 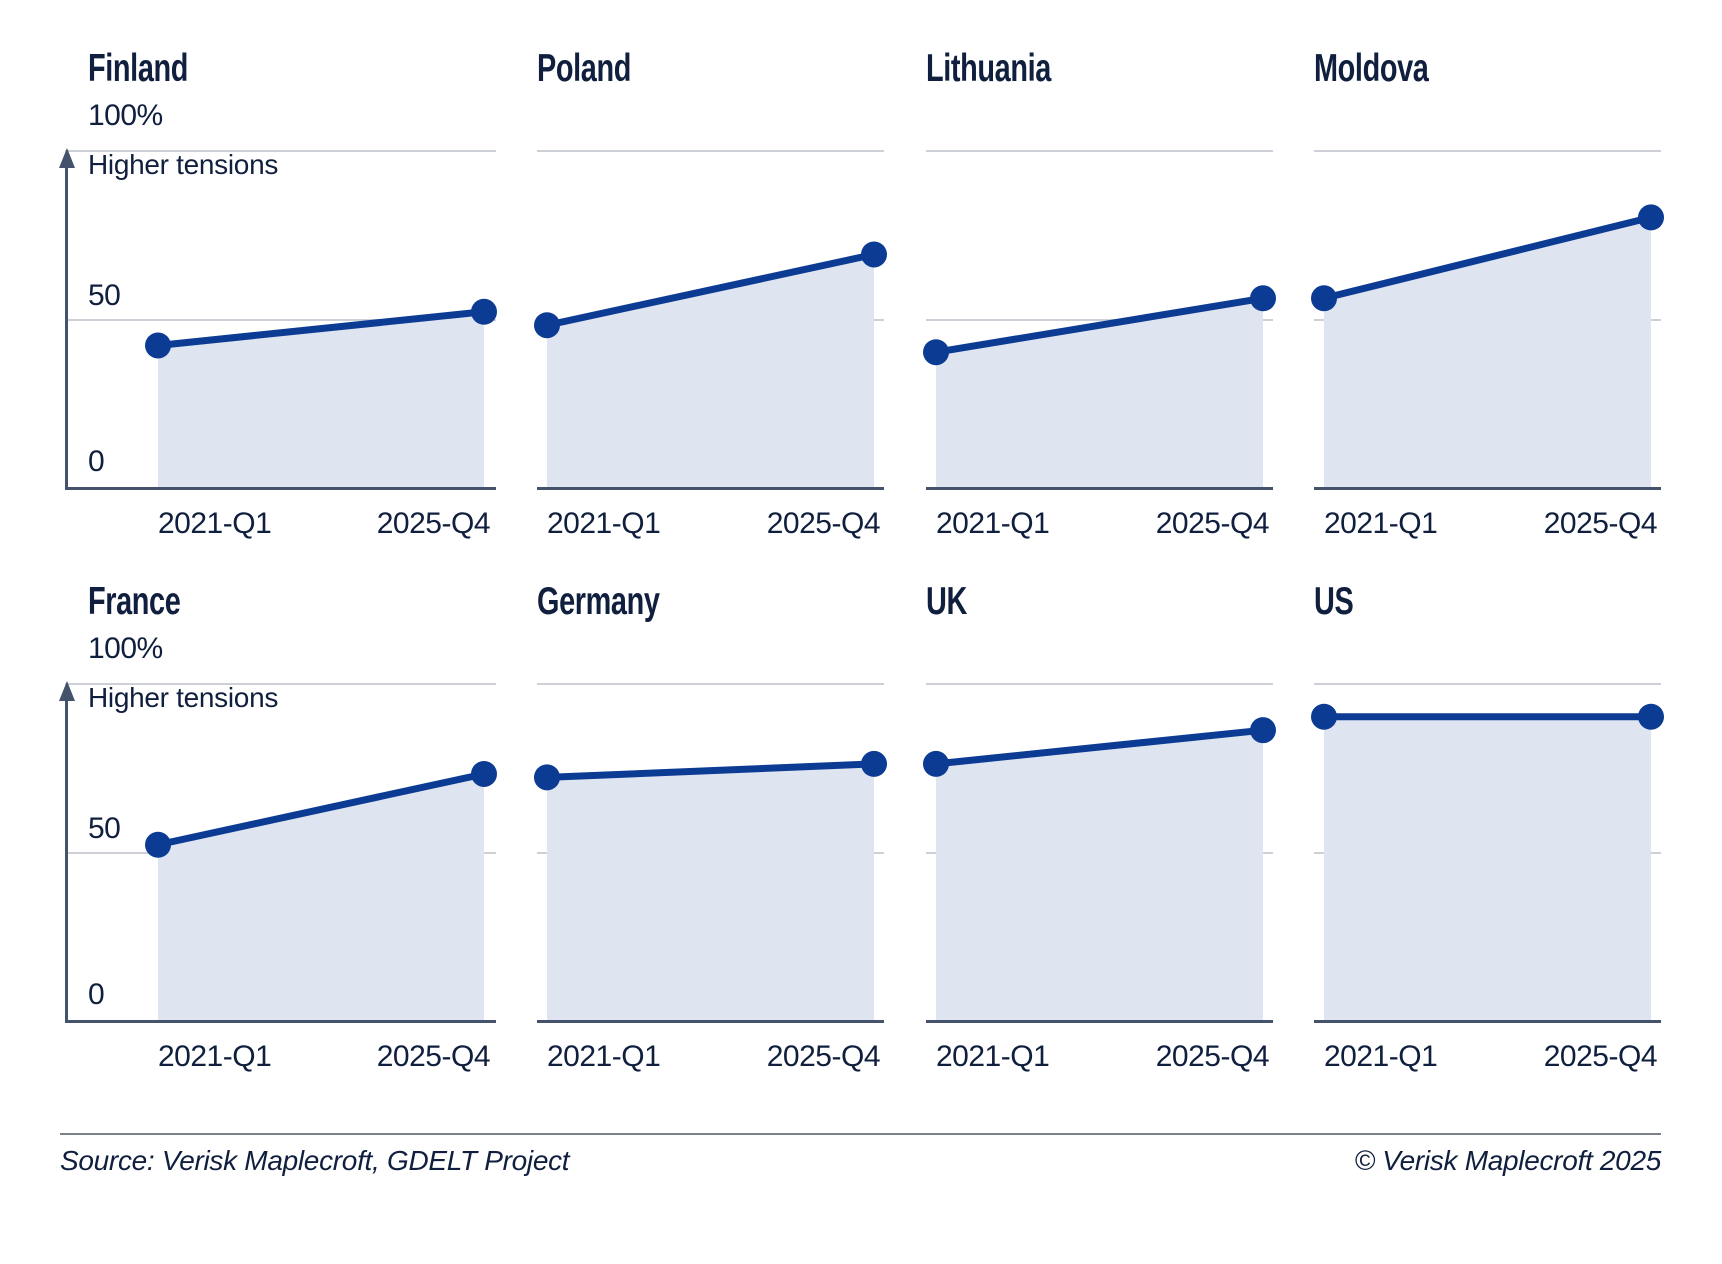 What do you see at coordinates (1371, 68) in the screenshot?
I see `panel-title: Moldova` at bounding box center [1371, 68].